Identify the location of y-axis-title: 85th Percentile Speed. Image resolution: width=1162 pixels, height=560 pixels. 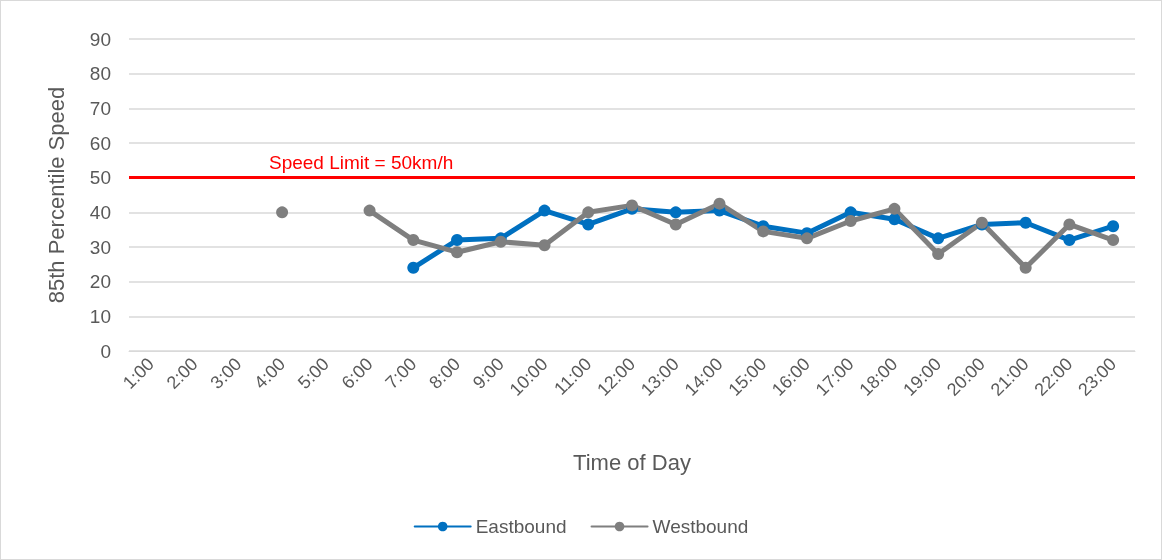
(56, 195).